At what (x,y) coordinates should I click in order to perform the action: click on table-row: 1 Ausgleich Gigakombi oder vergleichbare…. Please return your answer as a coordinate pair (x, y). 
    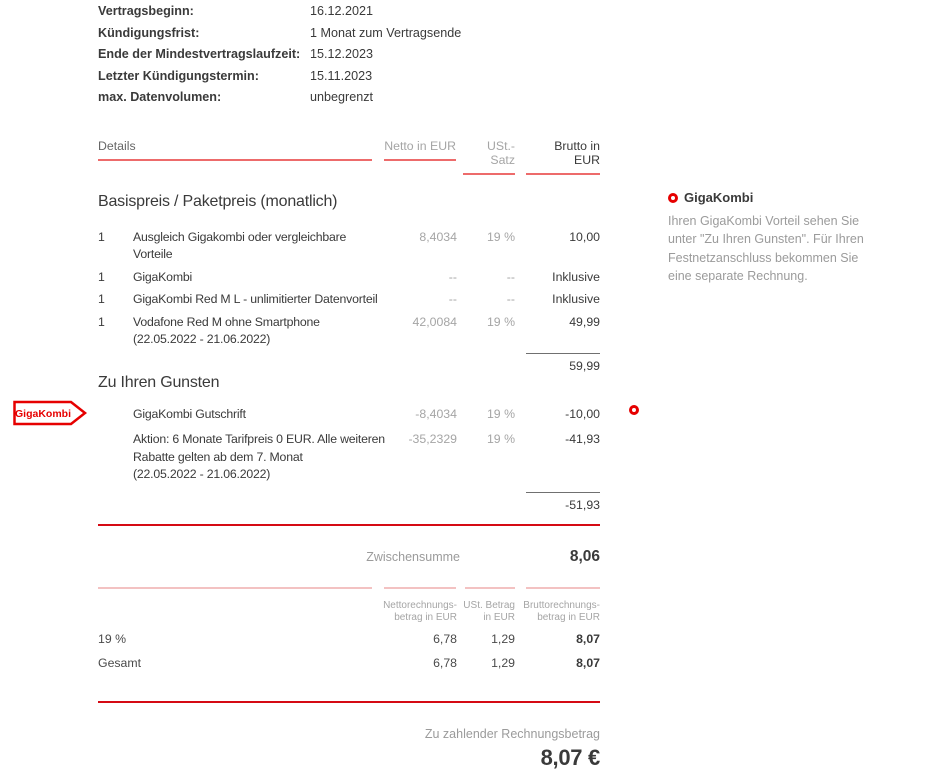
    Looking at the image, I should click on (349, 246).